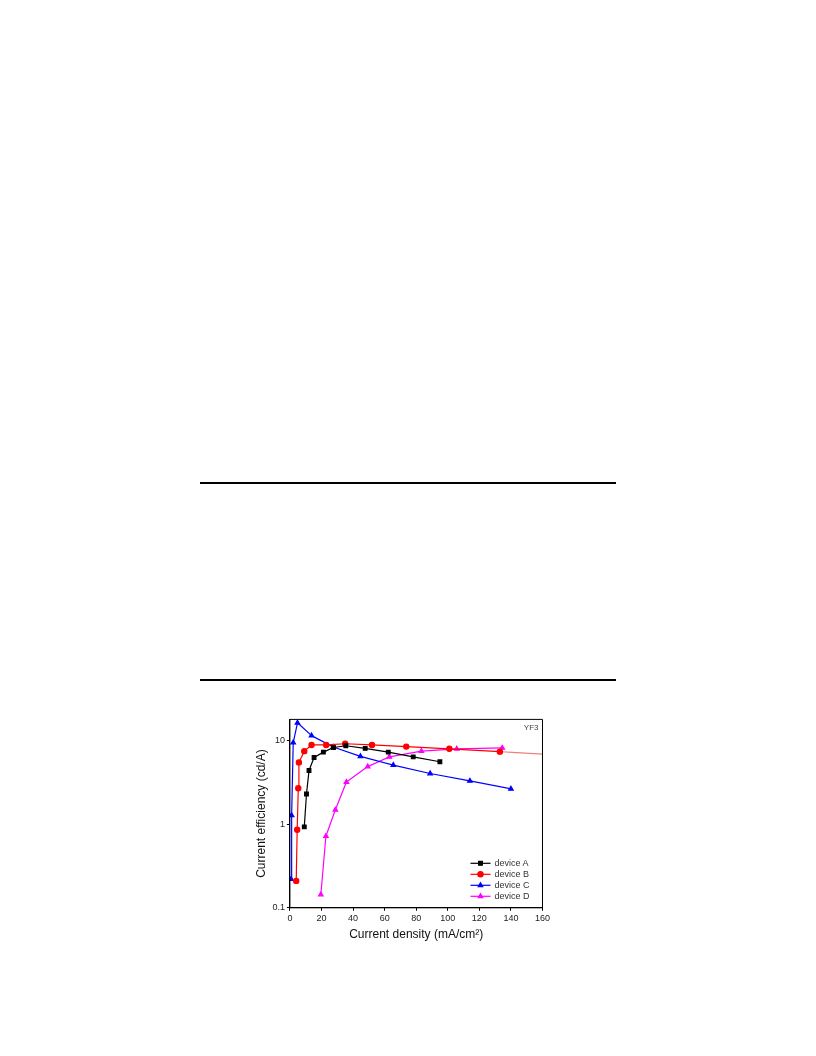  Describe the element at coordinates (290, 917) in the screenshot. I see `x-tick-label: 0` at that location.